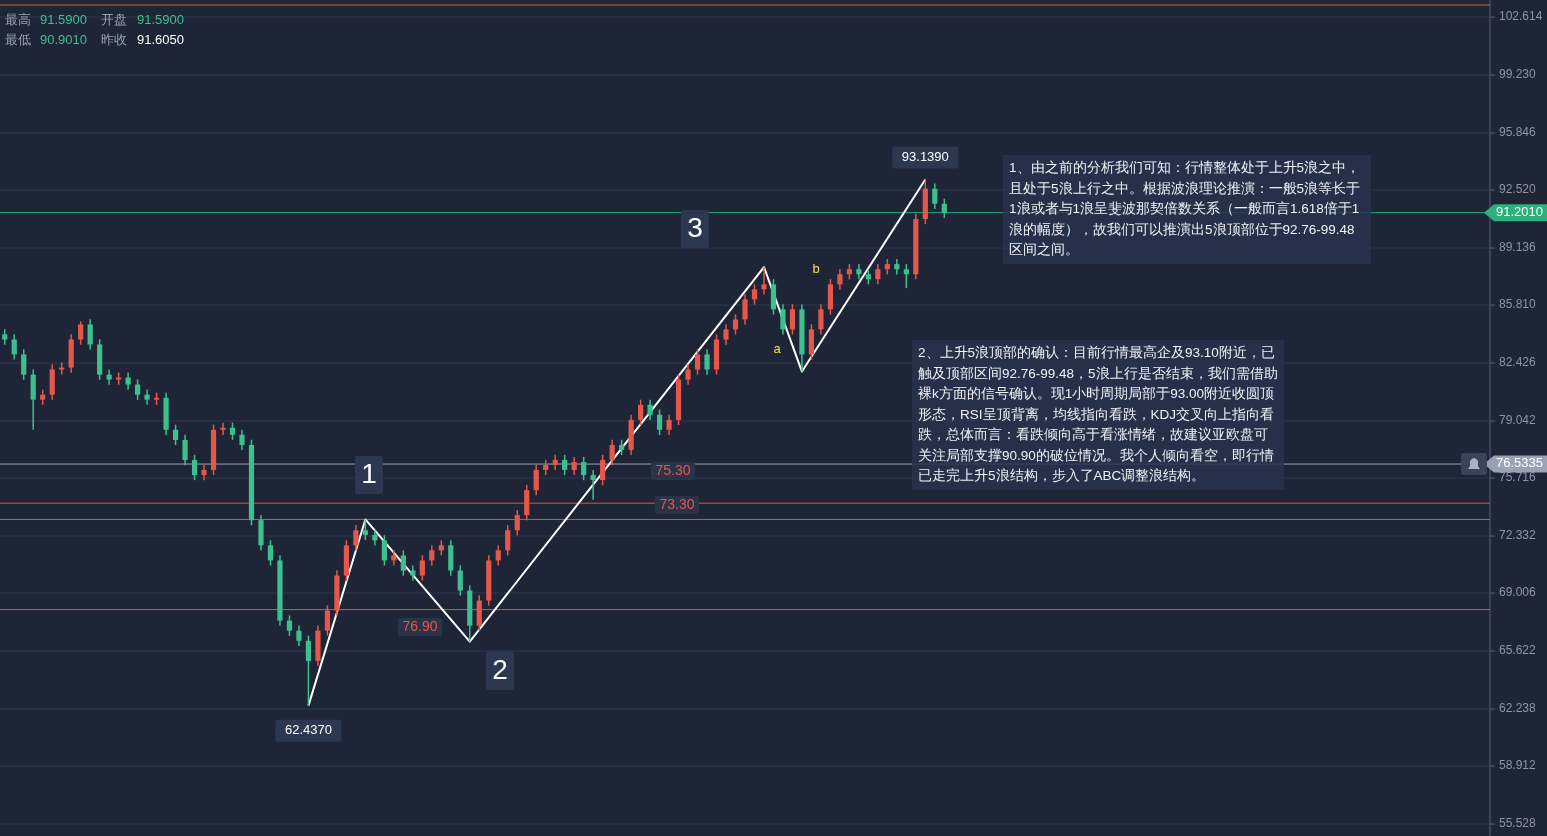  I want to click on annotation: 开盘, so click(114, 20).